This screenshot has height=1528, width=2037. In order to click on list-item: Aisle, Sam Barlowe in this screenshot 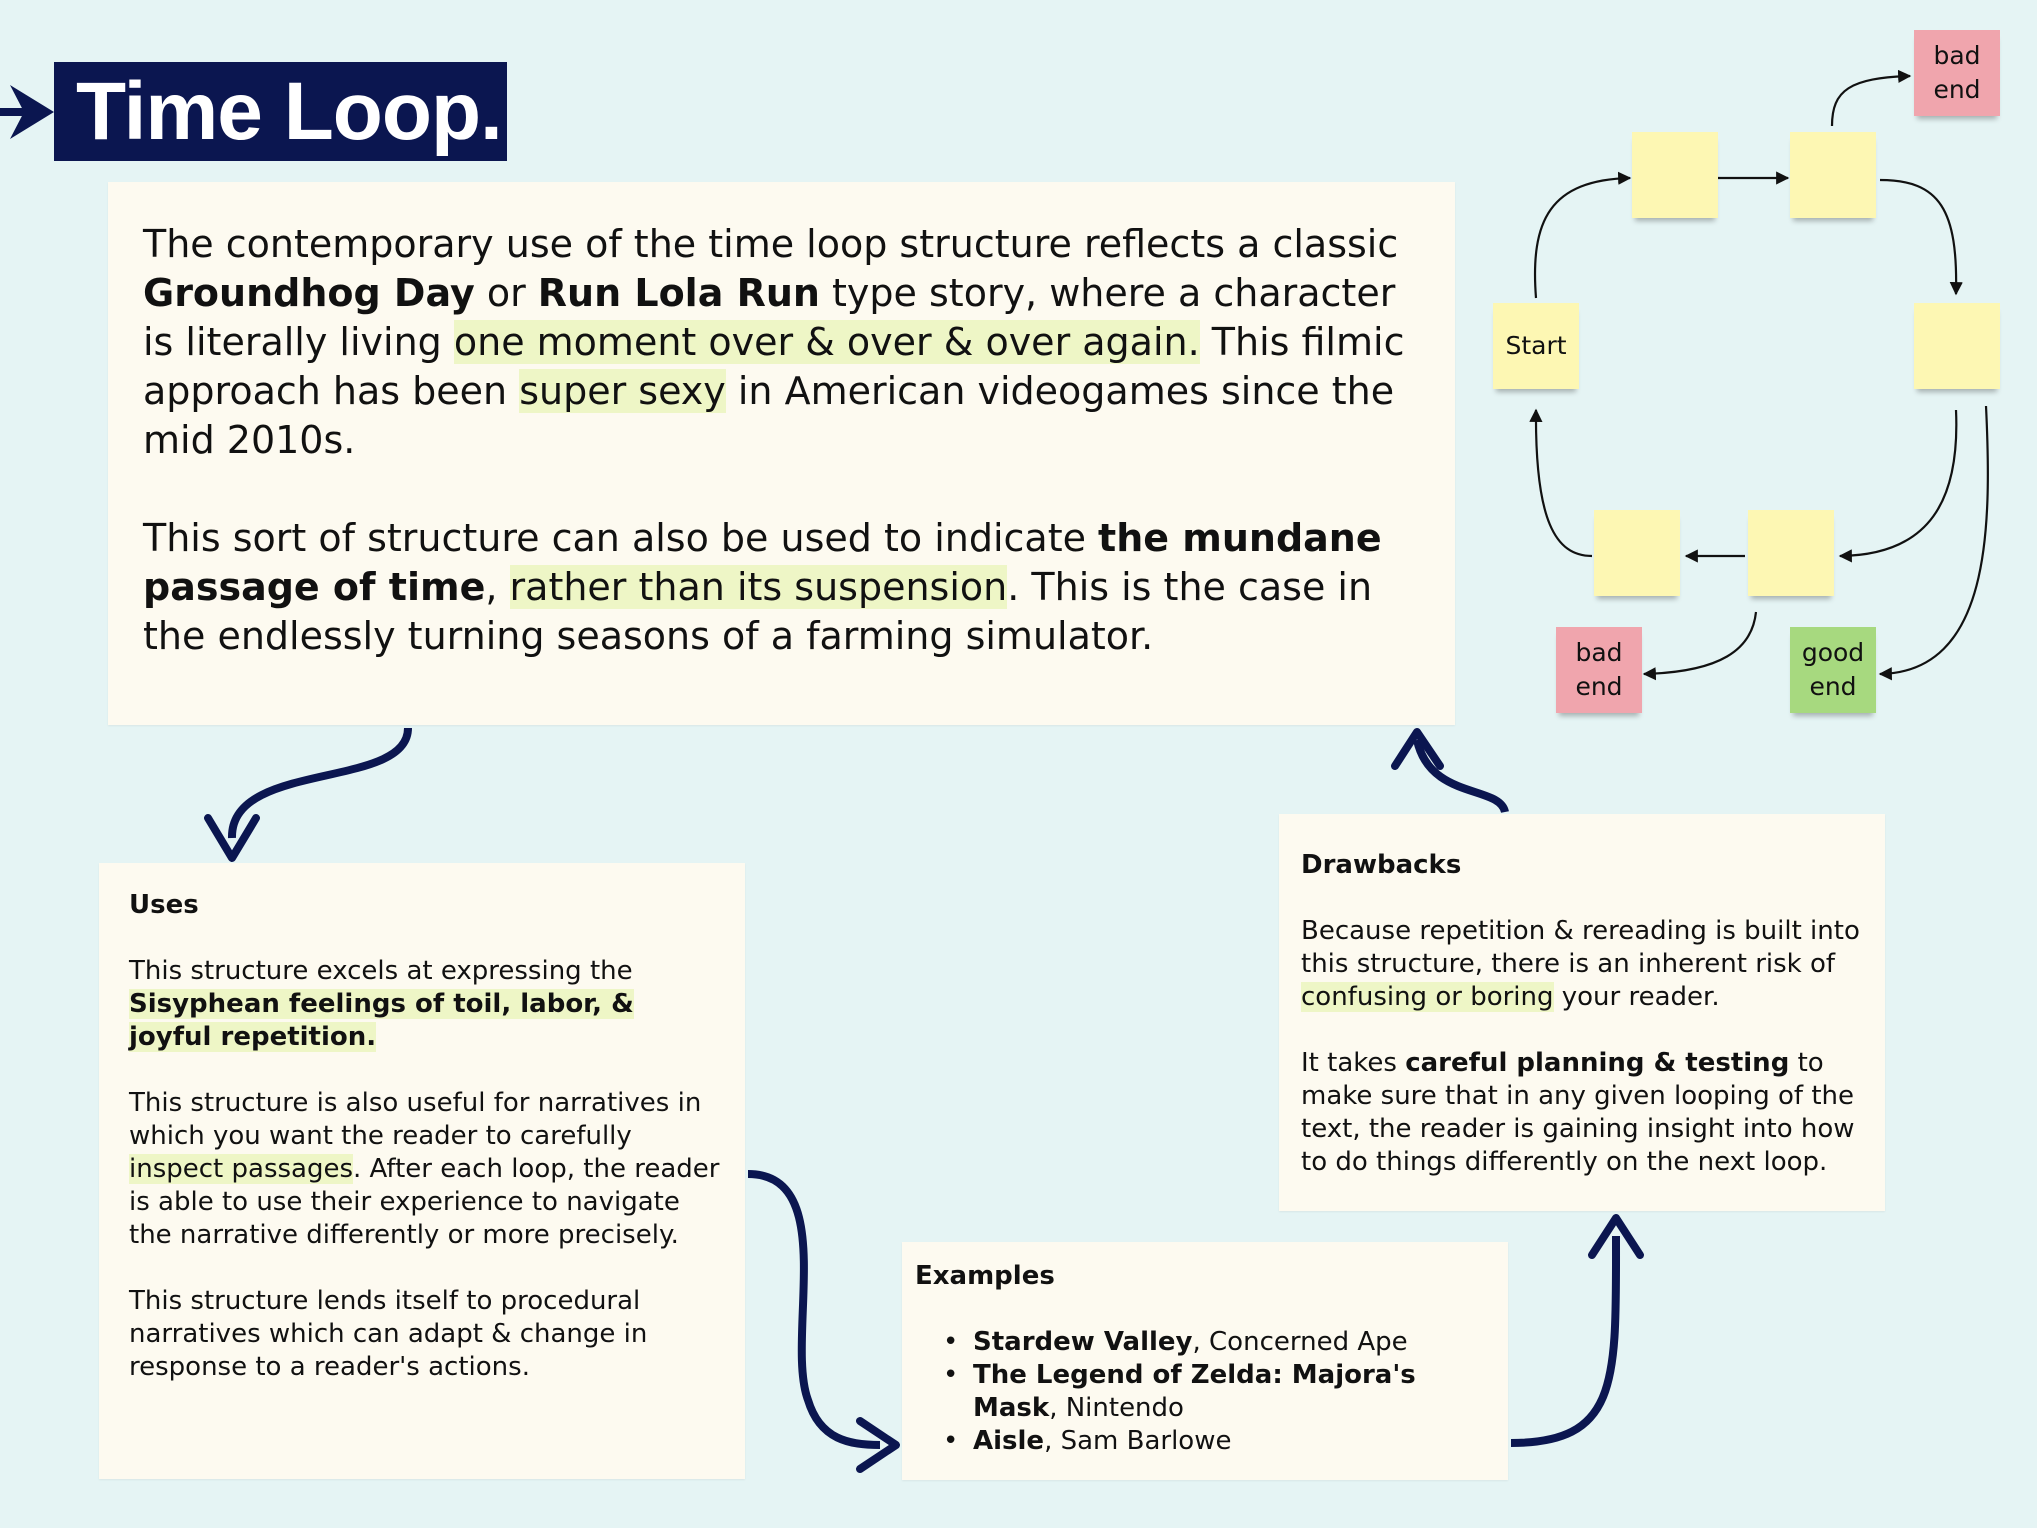, I will do `click(1204, 1441)`.